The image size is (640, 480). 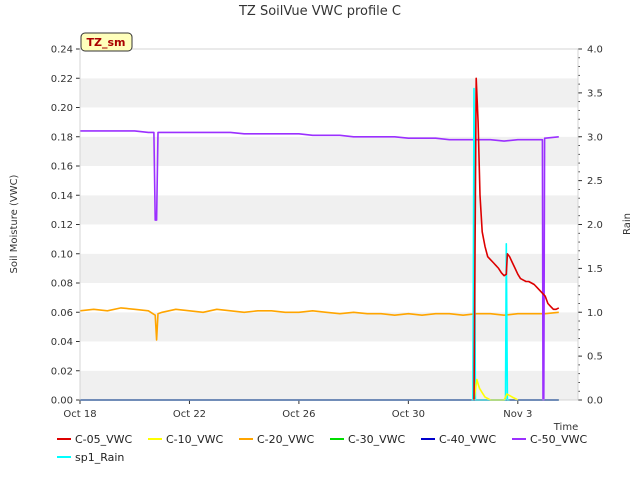 What do you see at coordinates (62, 50) in the screenshot?
I see `y-tick-label: 0.24` at bounding box center [62, 50].